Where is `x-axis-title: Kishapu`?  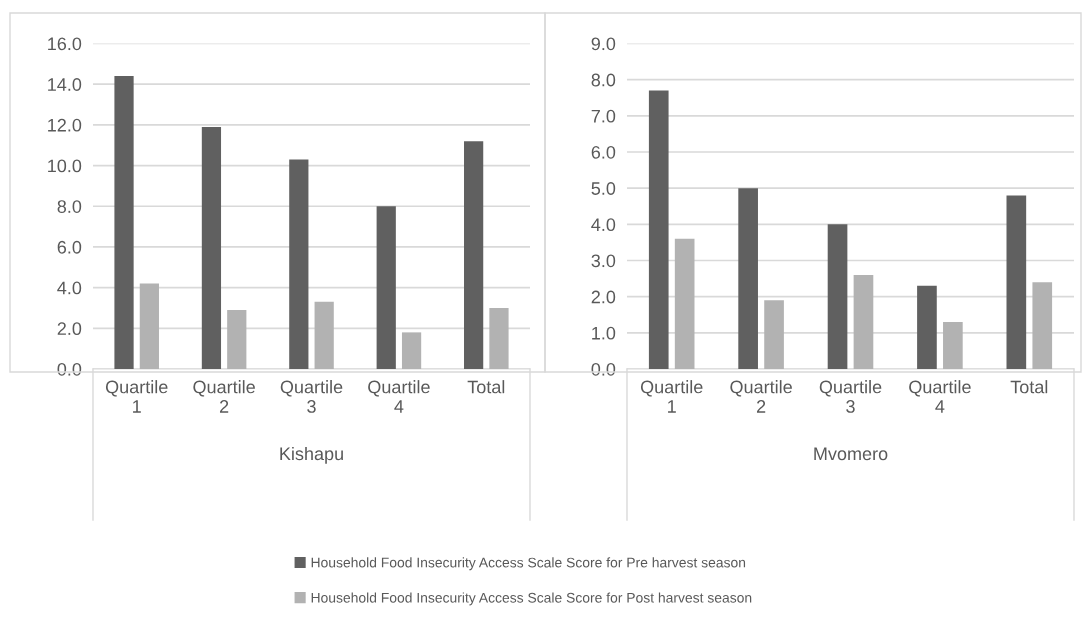 x-axis-title: Kishapu is located at coordinates (311, 455).